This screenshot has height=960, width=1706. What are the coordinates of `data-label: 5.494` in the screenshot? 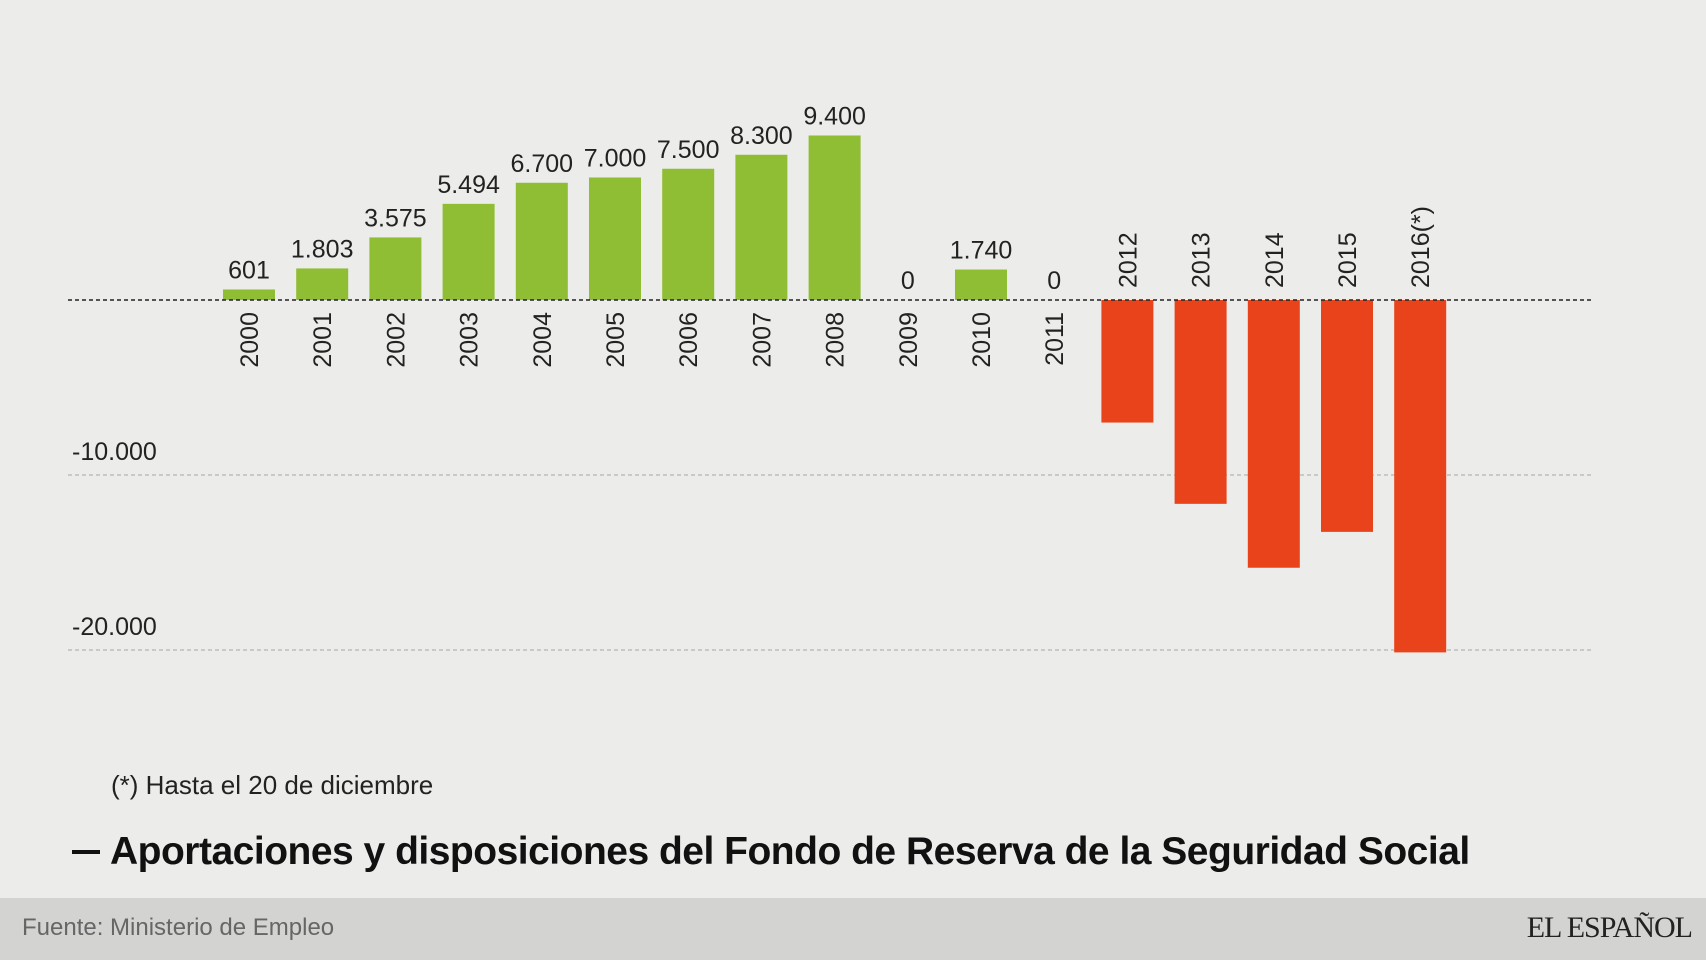 It's located at (468, 185).